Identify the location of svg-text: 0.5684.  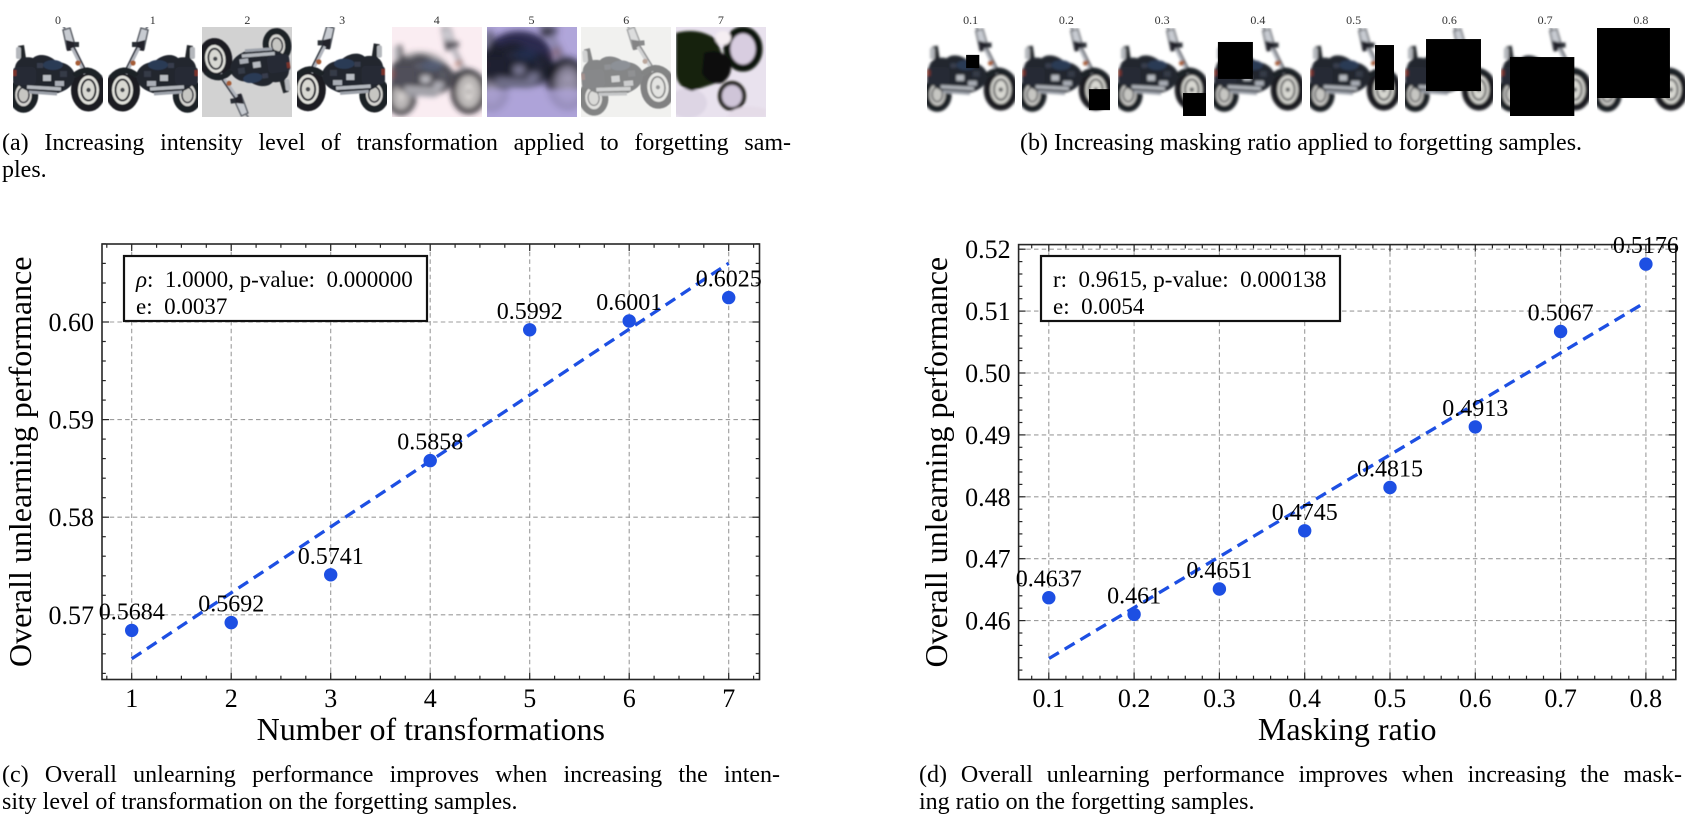
(132, 612).